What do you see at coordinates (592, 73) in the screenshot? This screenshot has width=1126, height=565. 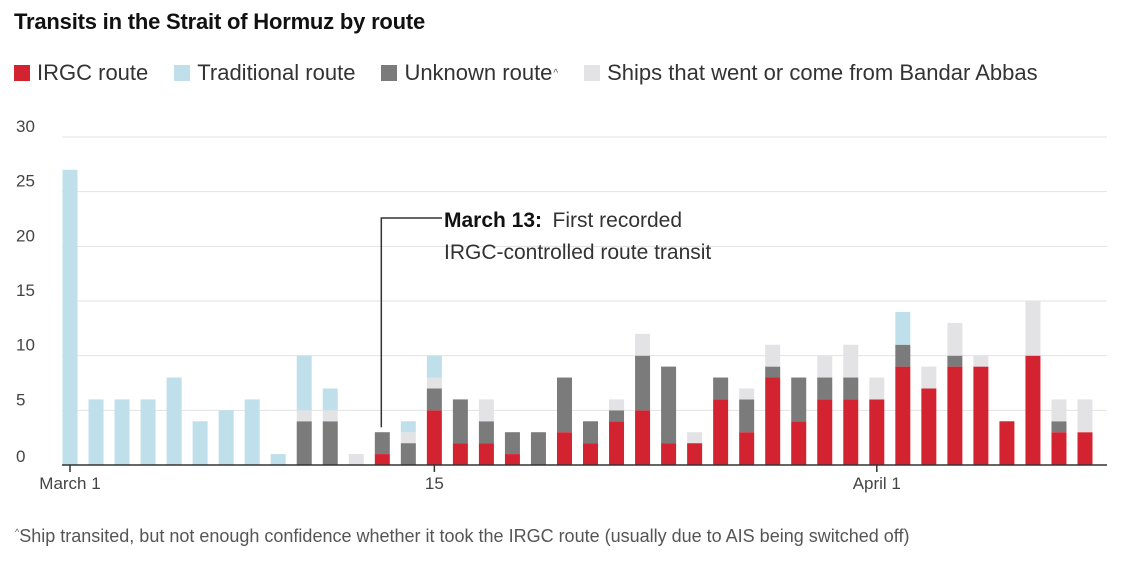 I see `legend-swatch-bandar` at bounding box center [592, 73].